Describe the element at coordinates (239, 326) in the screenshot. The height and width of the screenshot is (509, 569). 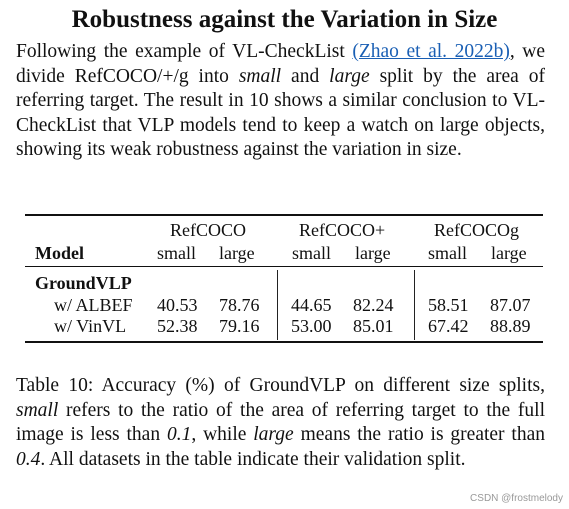
I see `table-cell: 79.16` at that location.